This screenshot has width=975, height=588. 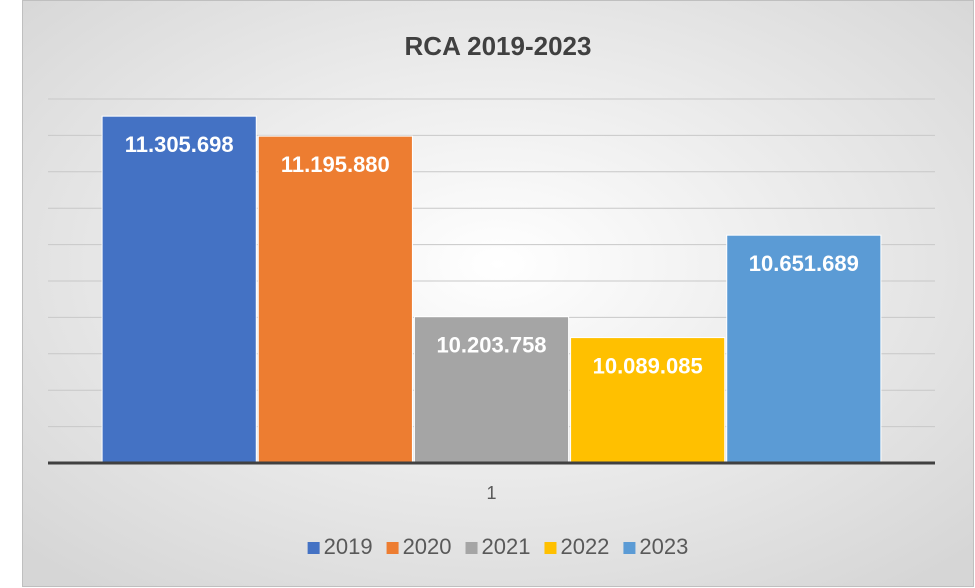 I want to click on legend-label: 2021, so click(x=506, y=546).